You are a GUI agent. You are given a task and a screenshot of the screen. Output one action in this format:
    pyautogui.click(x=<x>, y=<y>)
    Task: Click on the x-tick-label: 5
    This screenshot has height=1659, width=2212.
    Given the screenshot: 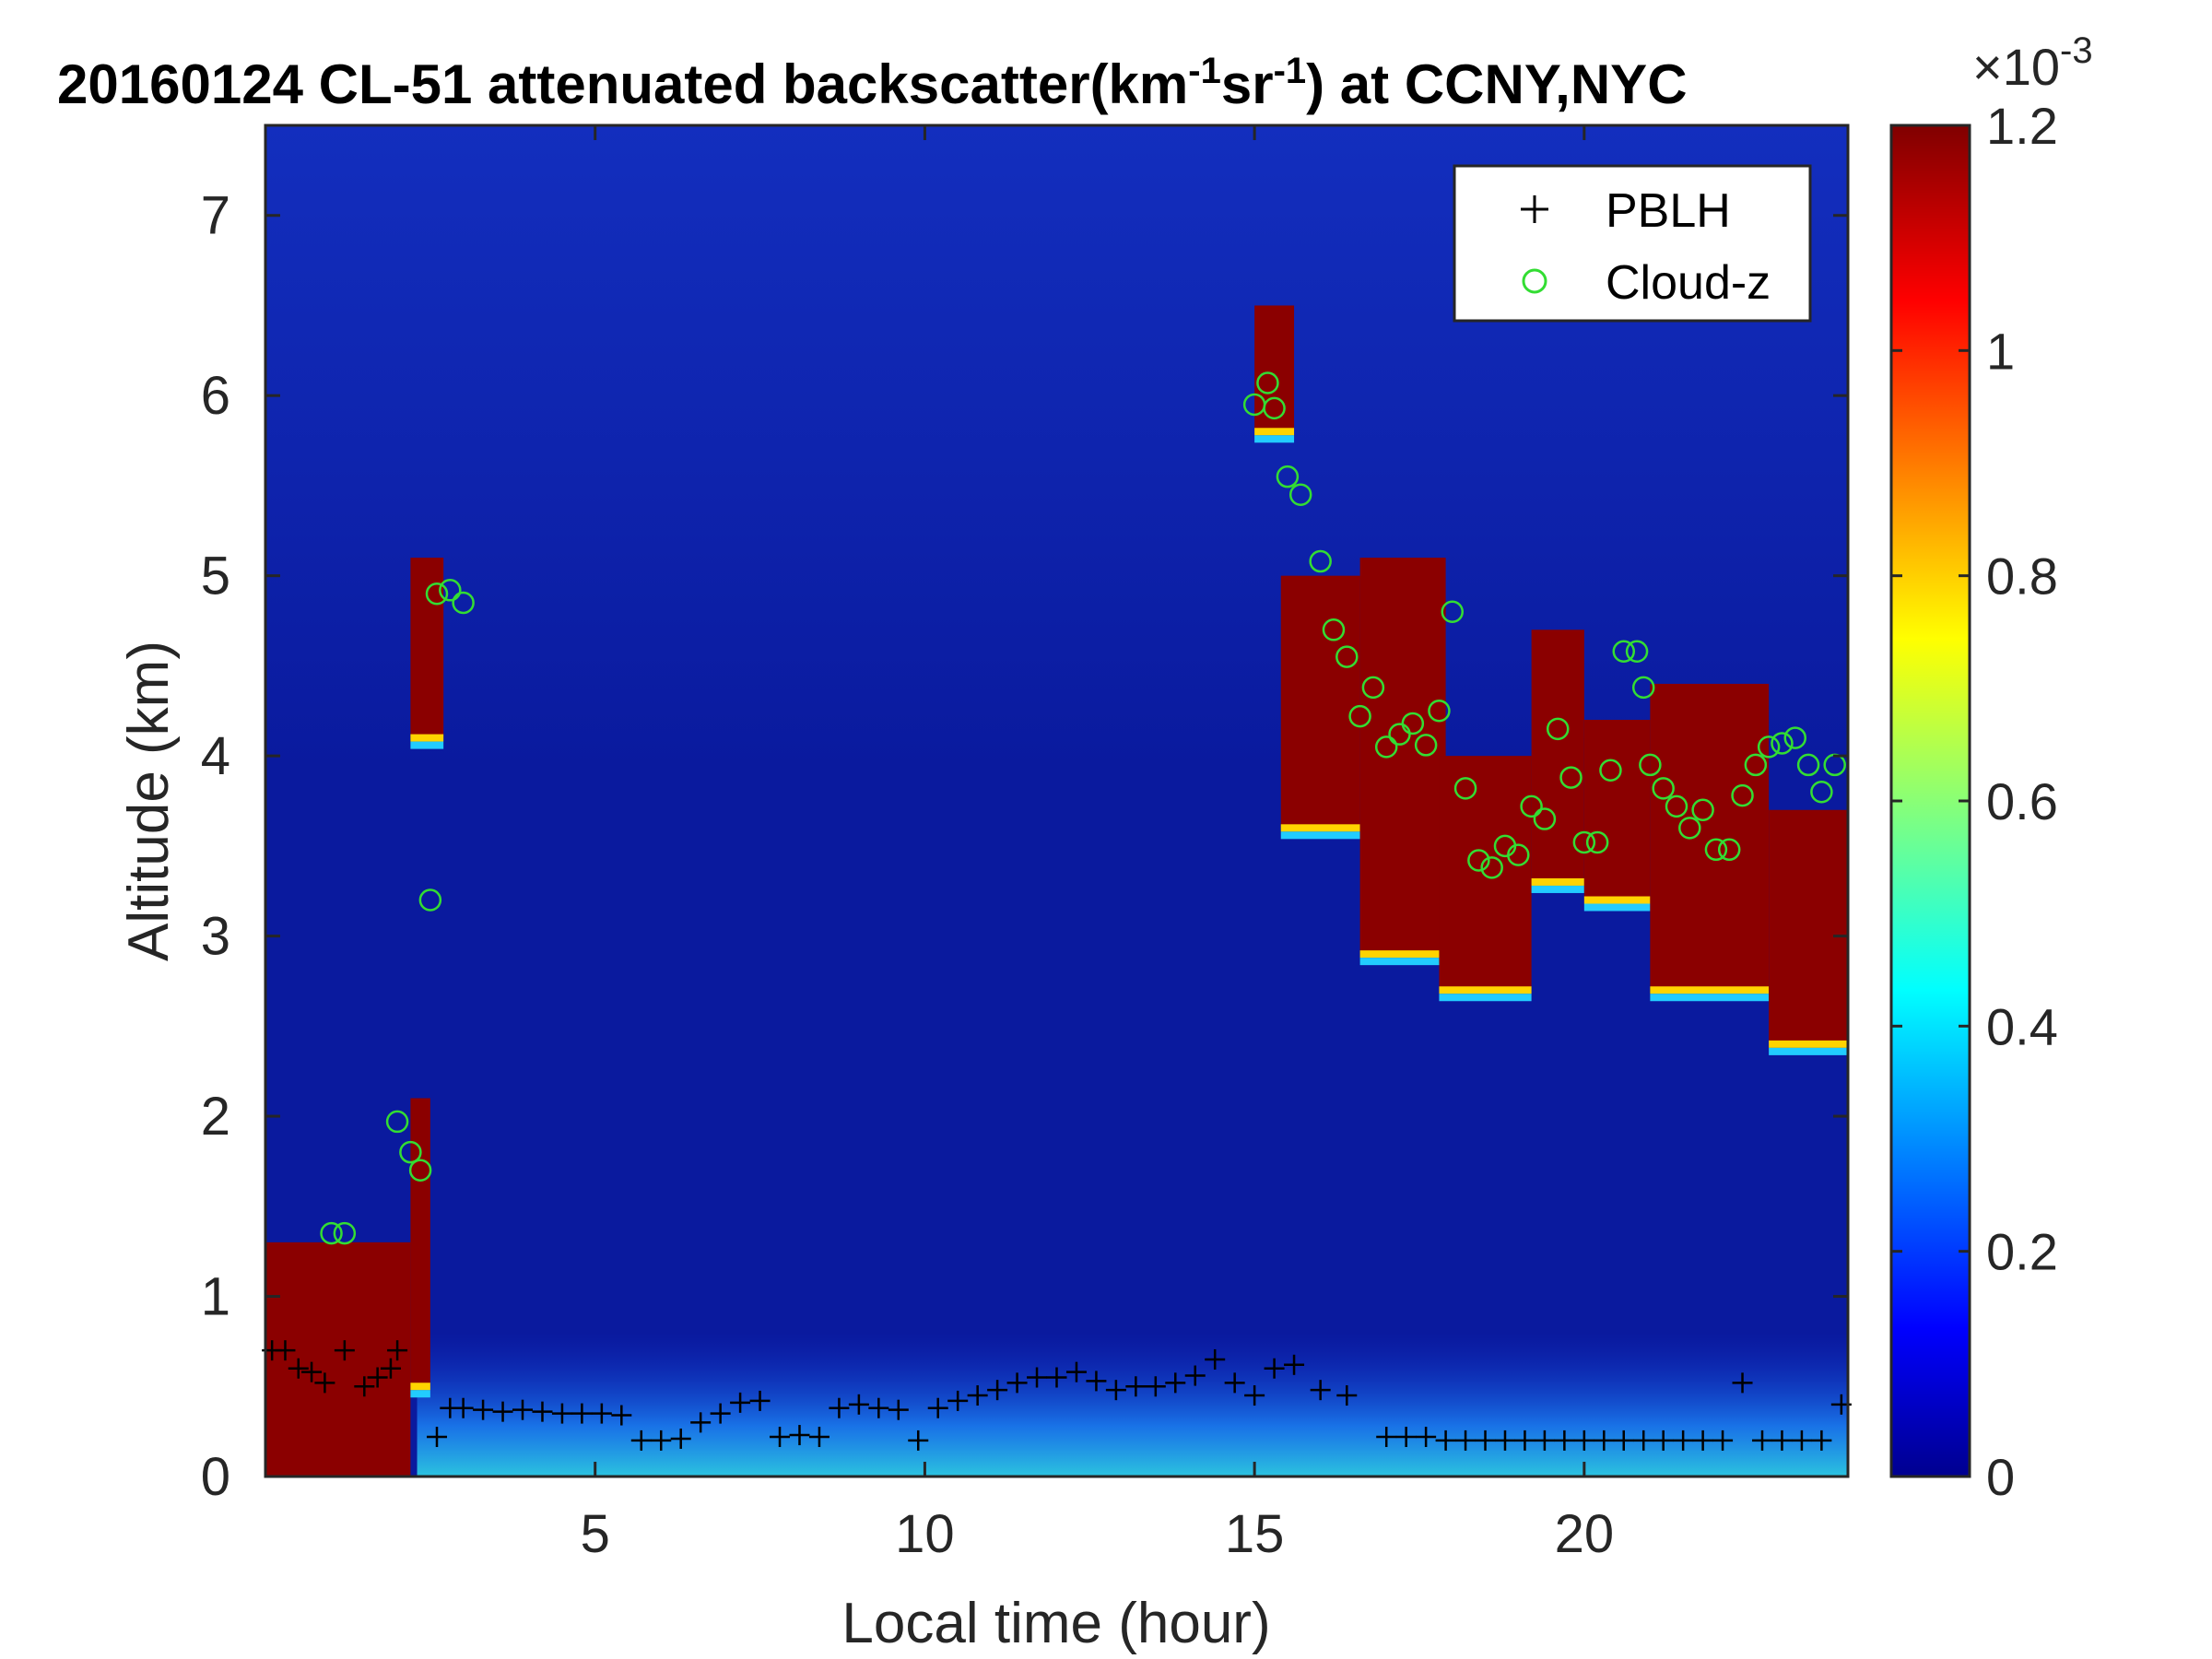 What is the action you would take?
    pyautogui.click(x=595, y=1534)
    